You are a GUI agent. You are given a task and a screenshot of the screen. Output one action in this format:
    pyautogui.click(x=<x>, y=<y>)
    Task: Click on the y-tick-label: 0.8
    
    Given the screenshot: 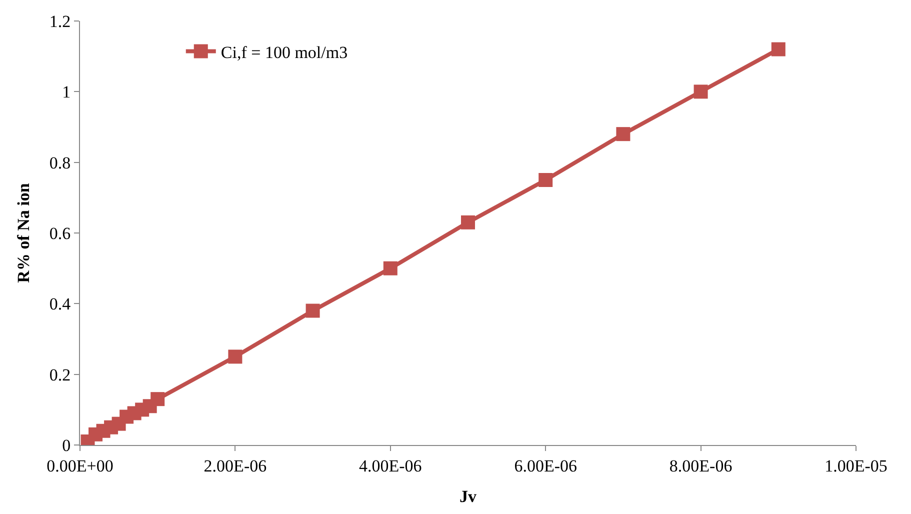 What is the action you would take?
    pyautogui.click(x=60, y=162)
    